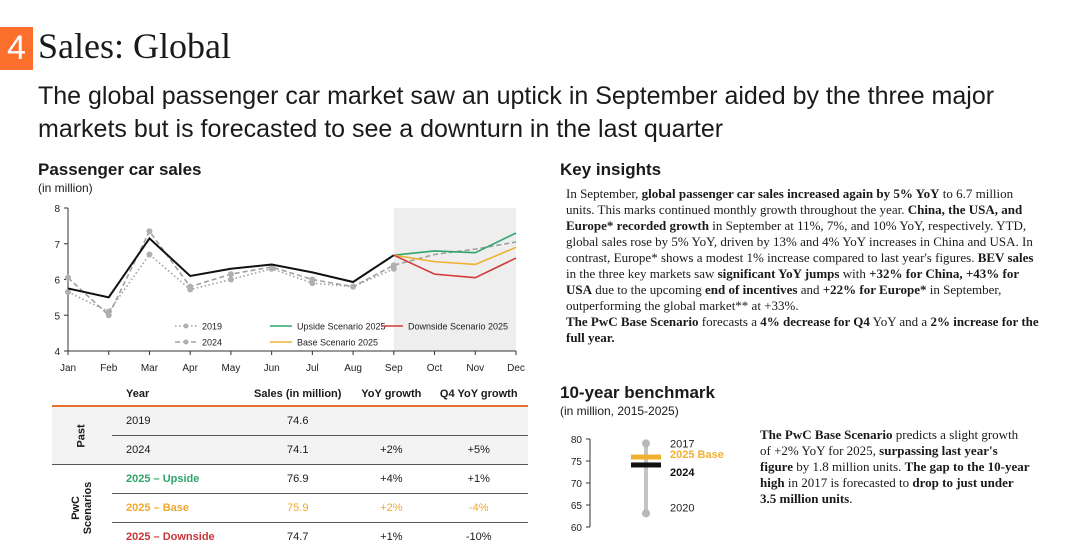  What do you see at coordinates (646, 443) in the screenshot?
I see `range-point-2017` at bounding box center [646, 443].